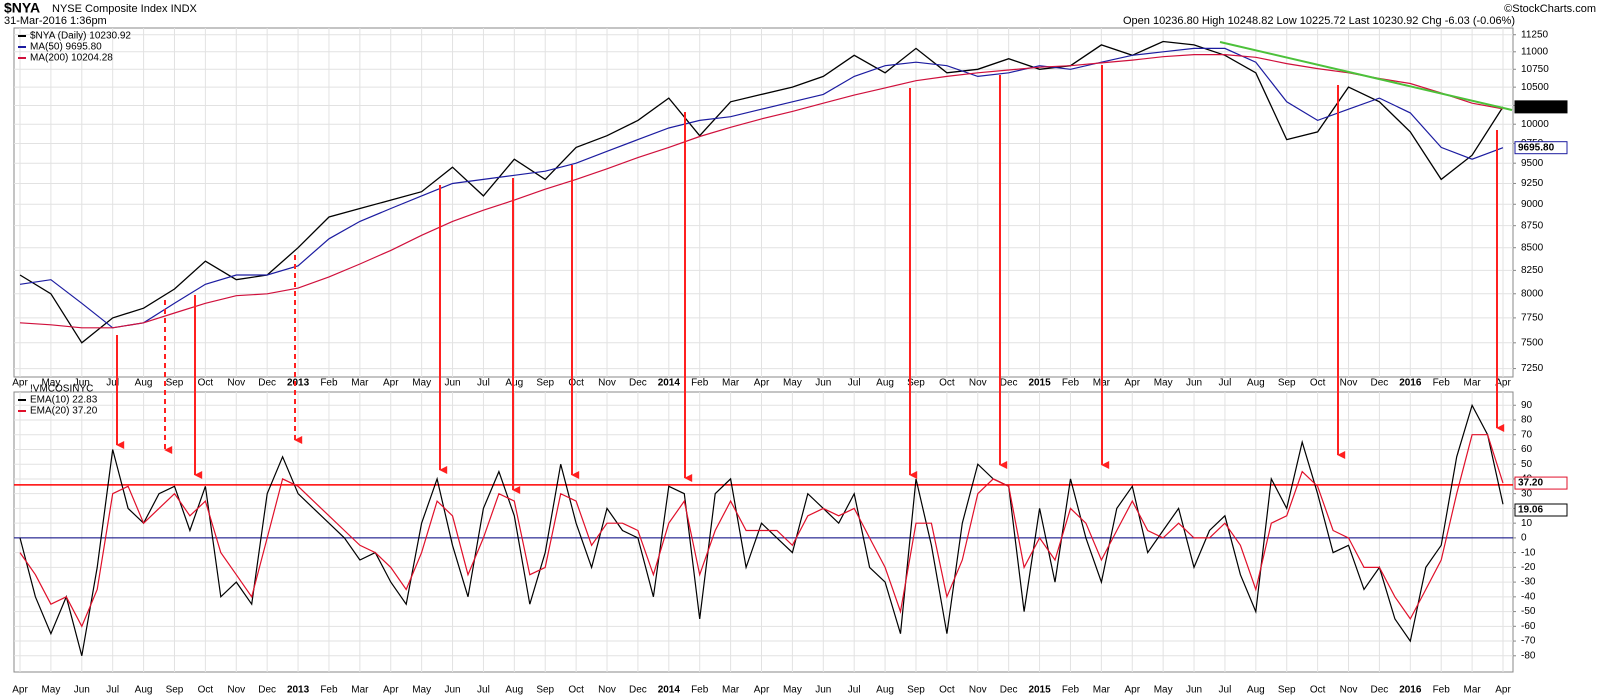  I want to click on y-tick-label: -30, so click(1528, 582).